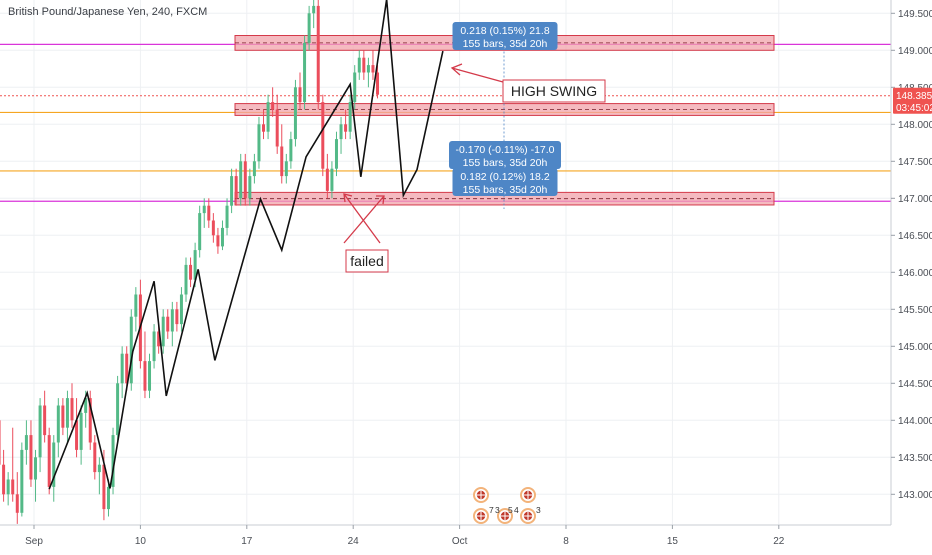 The width and height of the screenshot is (932, 555). I want to click on measure-box-middle-line1: -0.170 (-0.11%) -17.0, so click(504, 150).